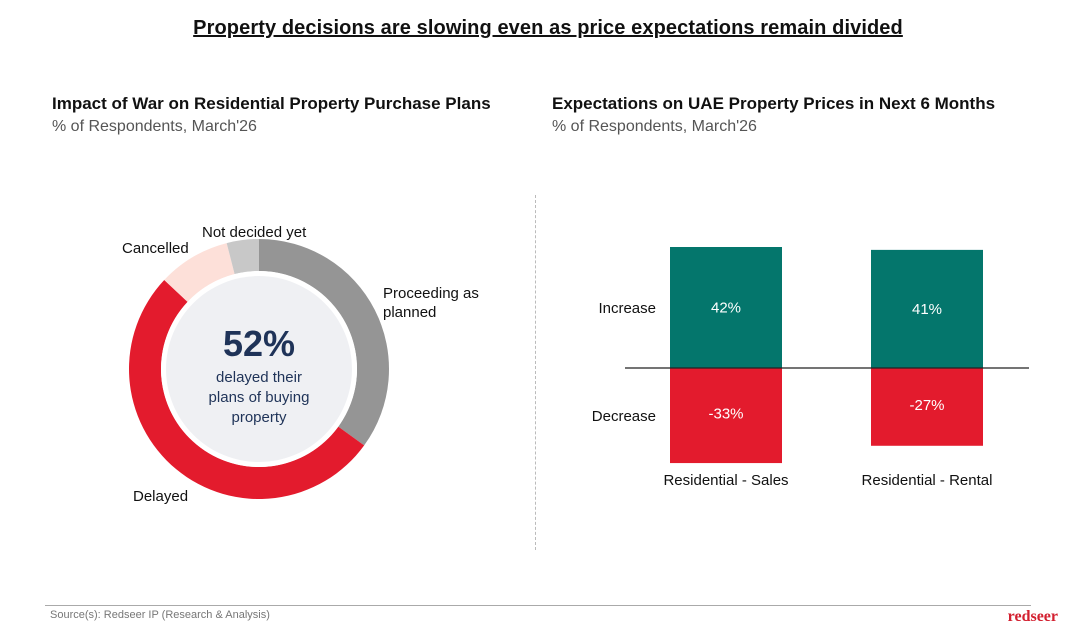 Image resolution: width=1076 pixels, height=635 pixels. I want to click on donut-slice-proceeding-as-planned, so click(324, 342).